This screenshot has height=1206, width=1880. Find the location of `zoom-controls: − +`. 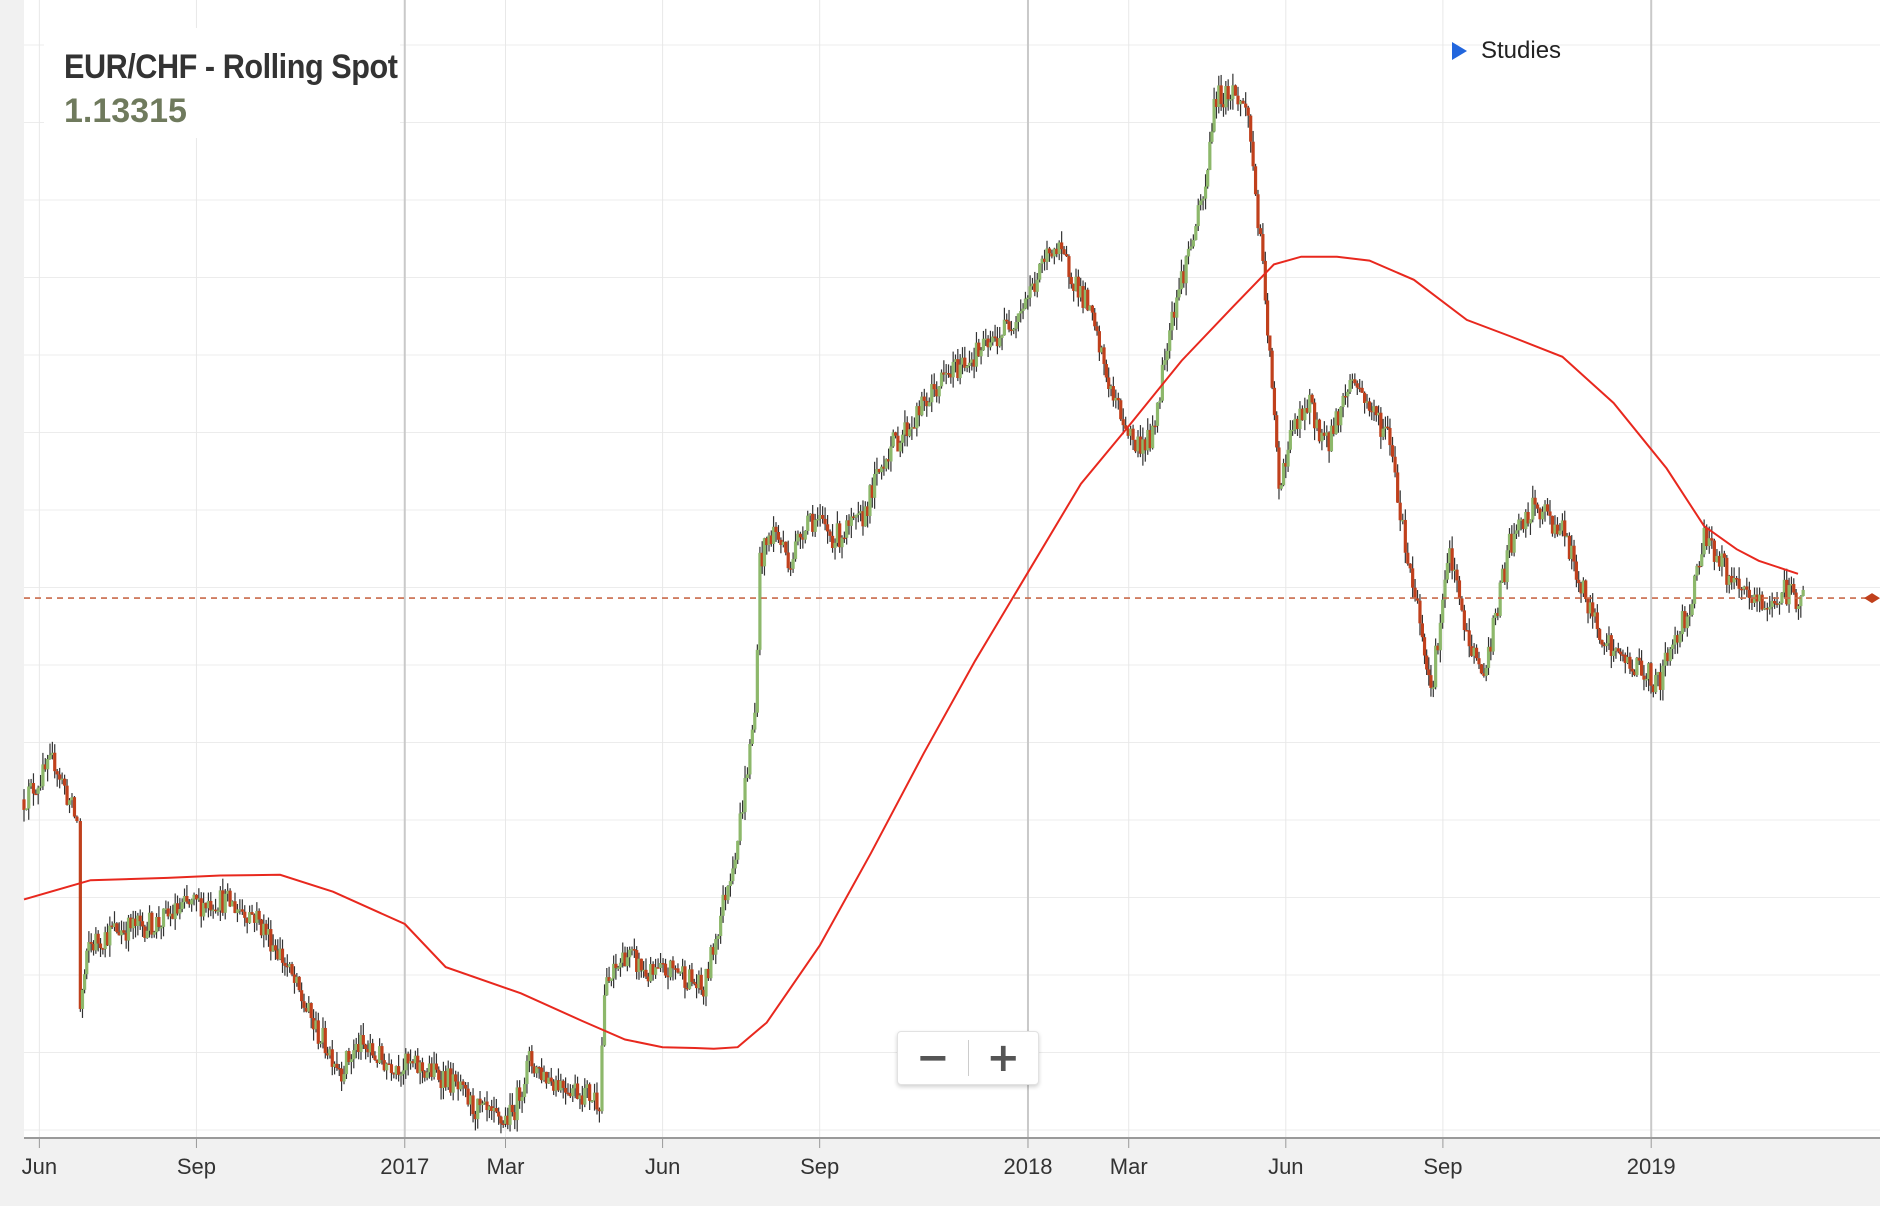

zoom-controls: − + is located at coordinates (968, 1058).